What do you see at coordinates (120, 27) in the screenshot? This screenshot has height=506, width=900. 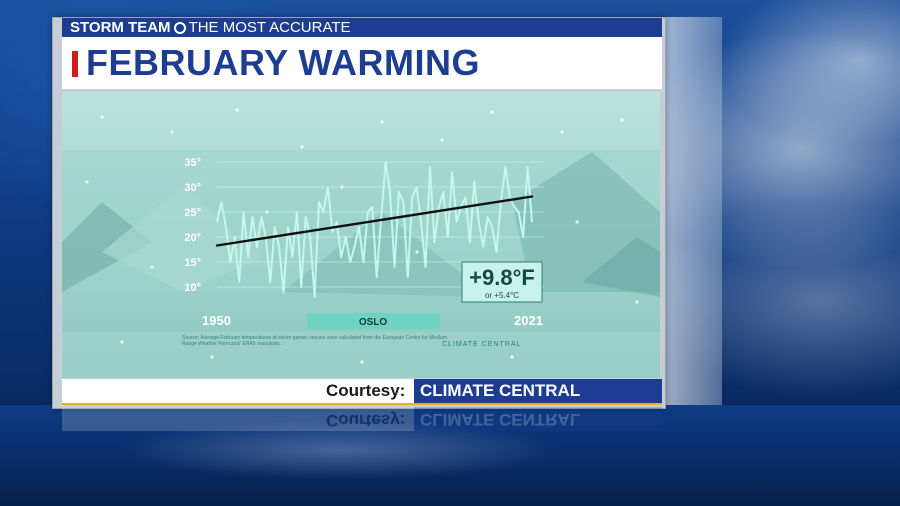 I see `station-name: STORM TEAM` at bounding box center [120, 27].